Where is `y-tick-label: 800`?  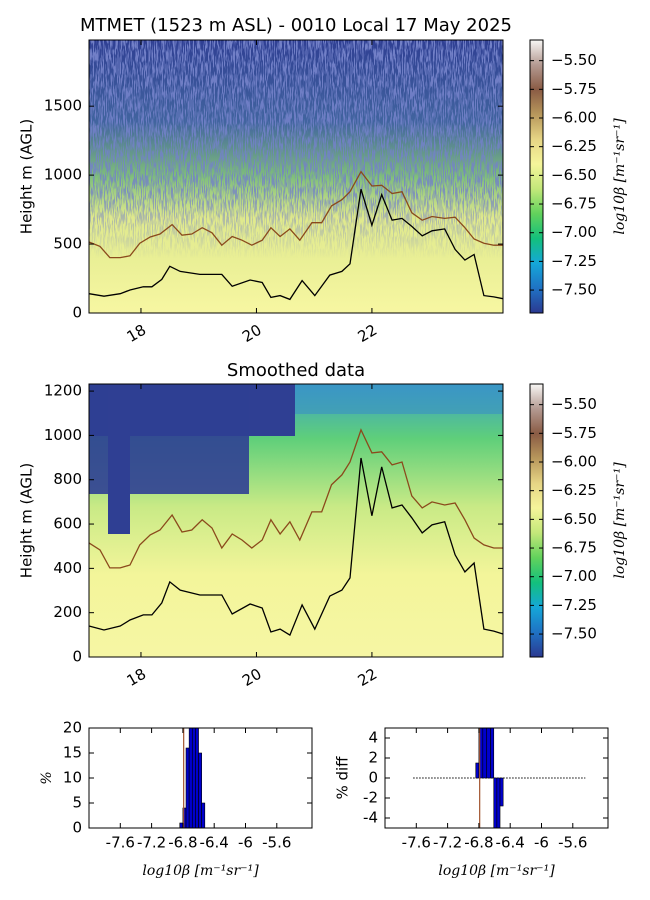
y-tick-label: 800 is located at coordinates (67, 479).